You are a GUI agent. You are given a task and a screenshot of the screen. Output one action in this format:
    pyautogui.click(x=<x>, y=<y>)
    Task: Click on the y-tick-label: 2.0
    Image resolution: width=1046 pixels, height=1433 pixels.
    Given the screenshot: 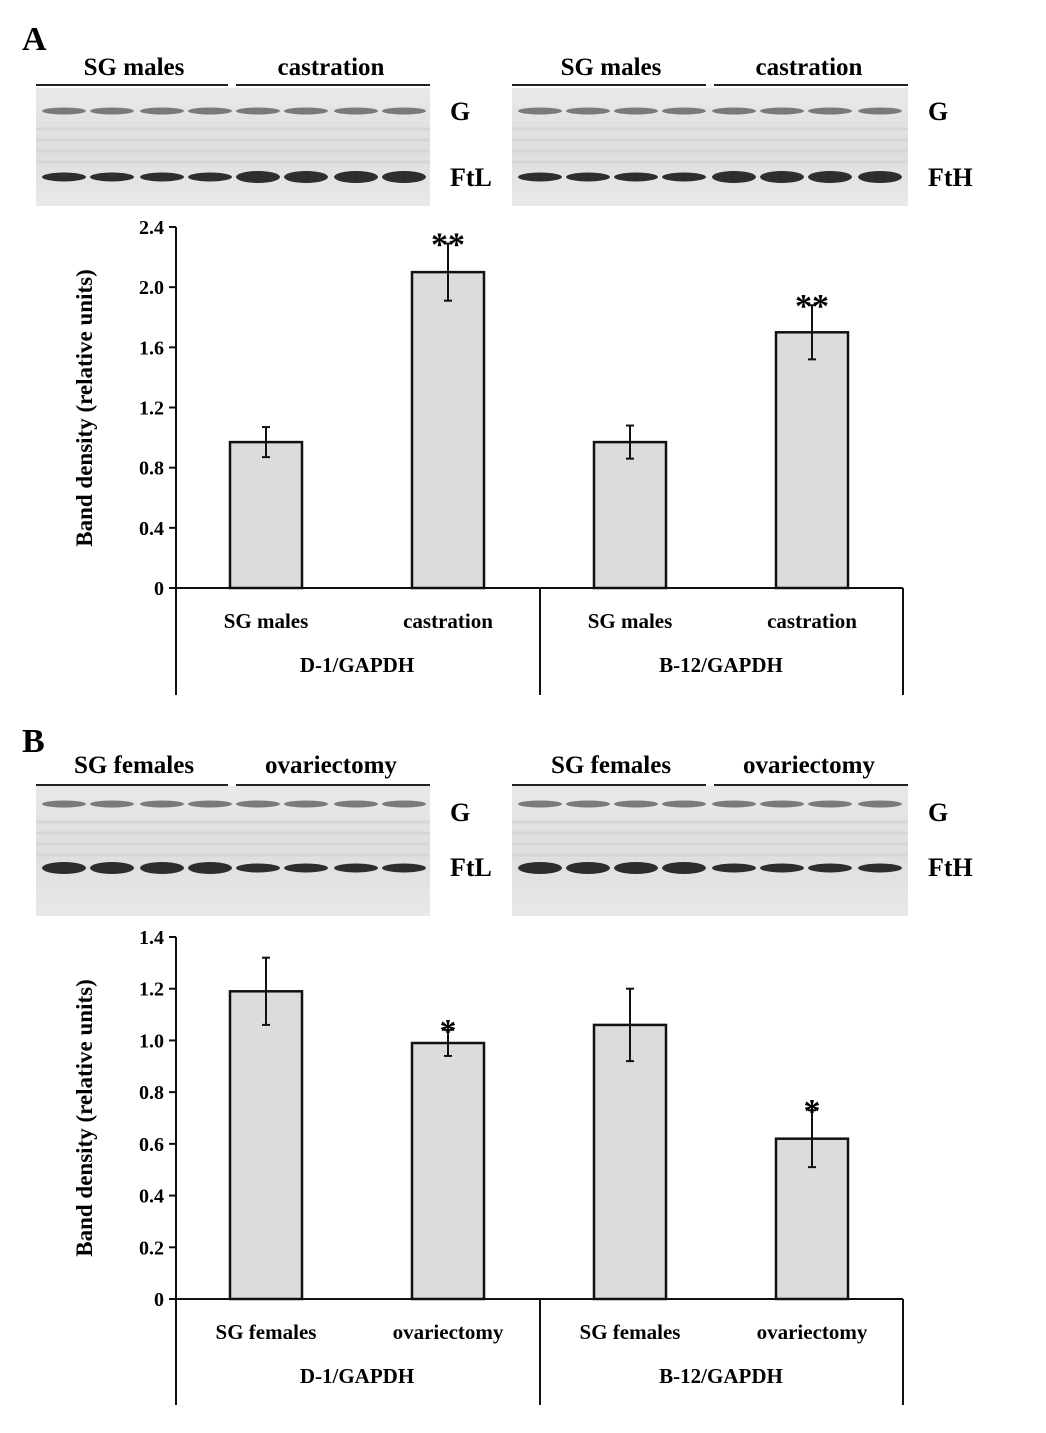 What is the action you would take?
    pyautogui.click(x=151, y=288)
    